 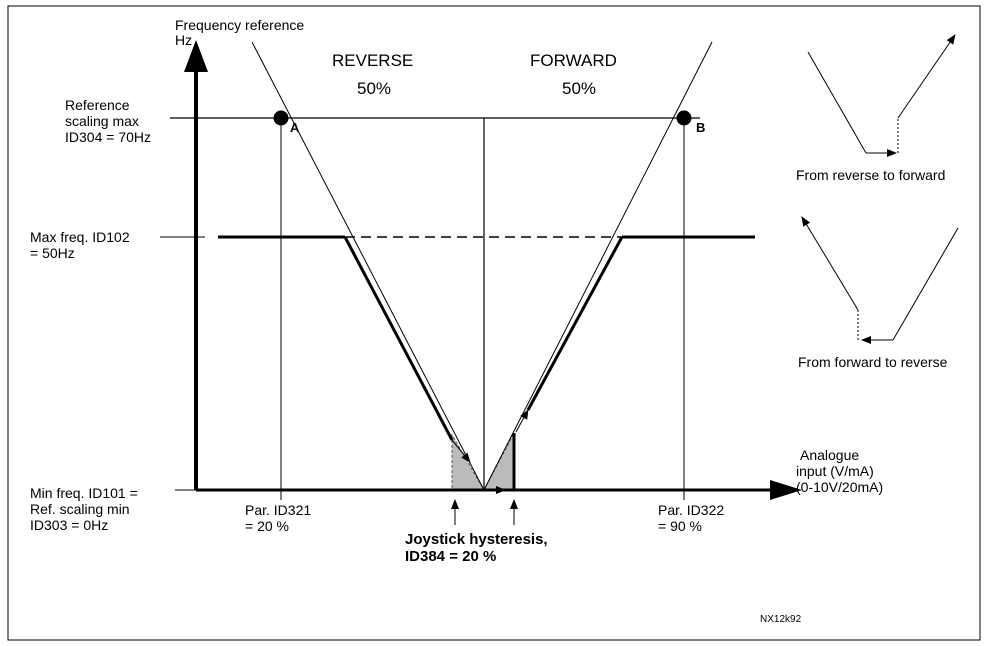 I want to click on label: (0-10V/20mA), so click(x=839, y=487).